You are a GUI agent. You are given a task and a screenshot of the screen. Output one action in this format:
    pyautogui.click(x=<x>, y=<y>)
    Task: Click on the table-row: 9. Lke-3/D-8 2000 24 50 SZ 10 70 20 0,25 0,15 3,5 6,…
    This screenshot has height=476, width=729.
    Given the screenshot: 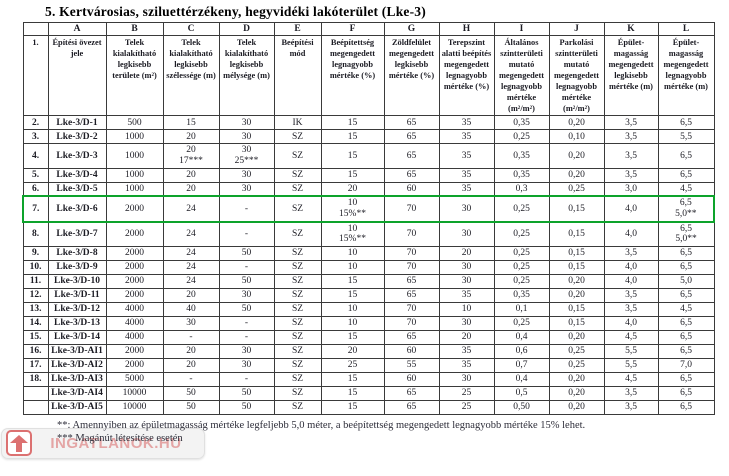 What is the action you would take?
    pyautogui.click(x=368, y=253)
    